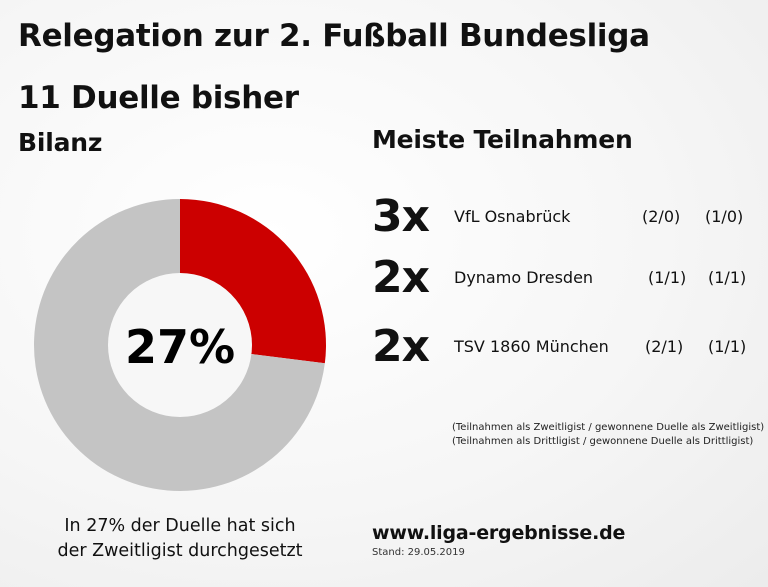  I want to click on bilanz-heading: Bilanz, so click(60, 142).